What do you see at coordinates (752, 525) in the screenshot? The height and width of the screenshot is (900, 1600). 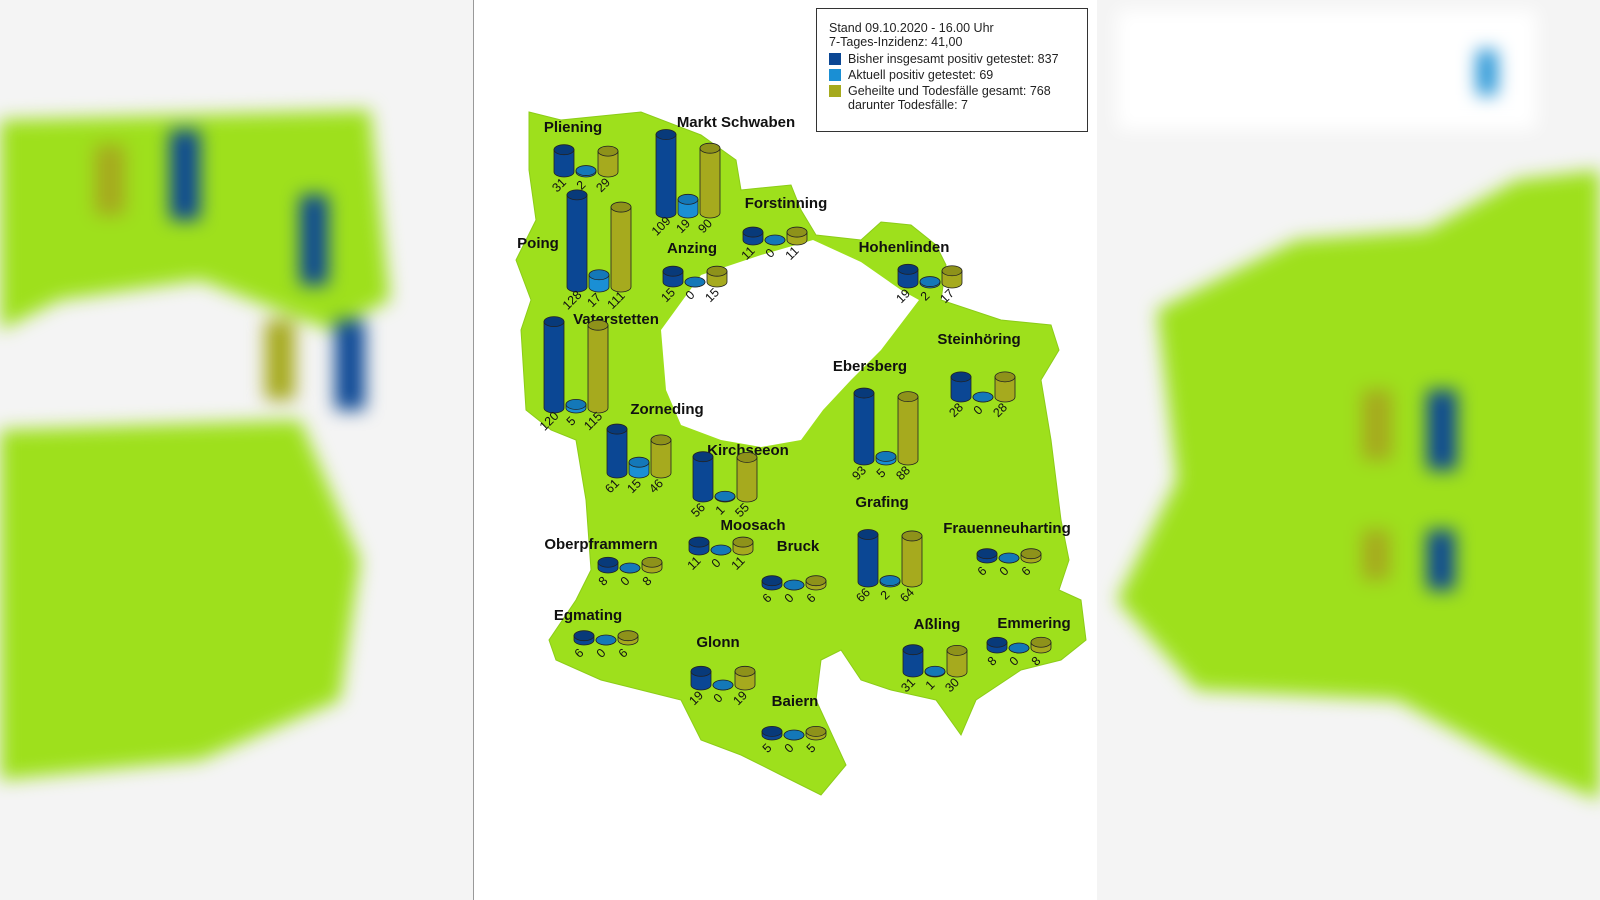 I see `municipality-name: Moosach` at bounding box center [752, 525].